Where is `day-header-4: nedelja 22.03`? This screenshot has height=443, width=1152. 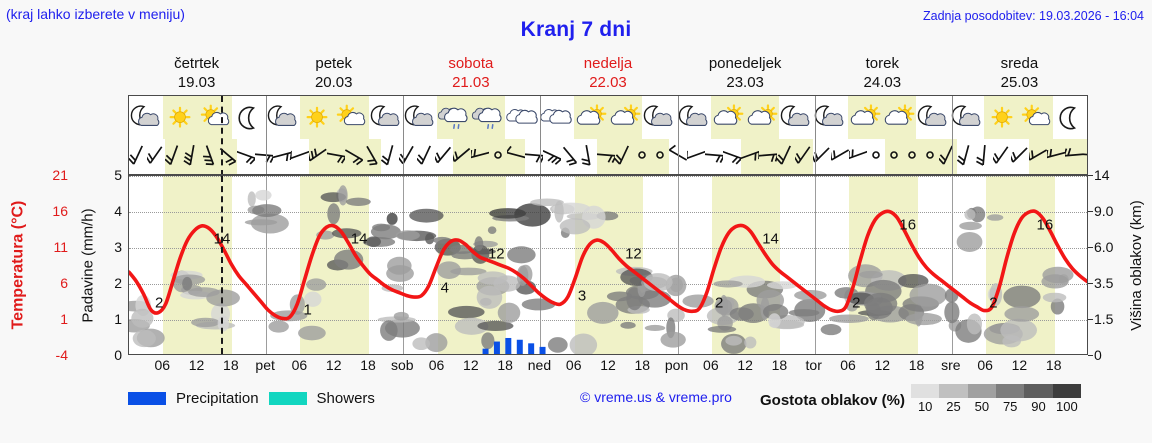 day-header-4: nedelja 22.03 is located at coordinates (607, 74).